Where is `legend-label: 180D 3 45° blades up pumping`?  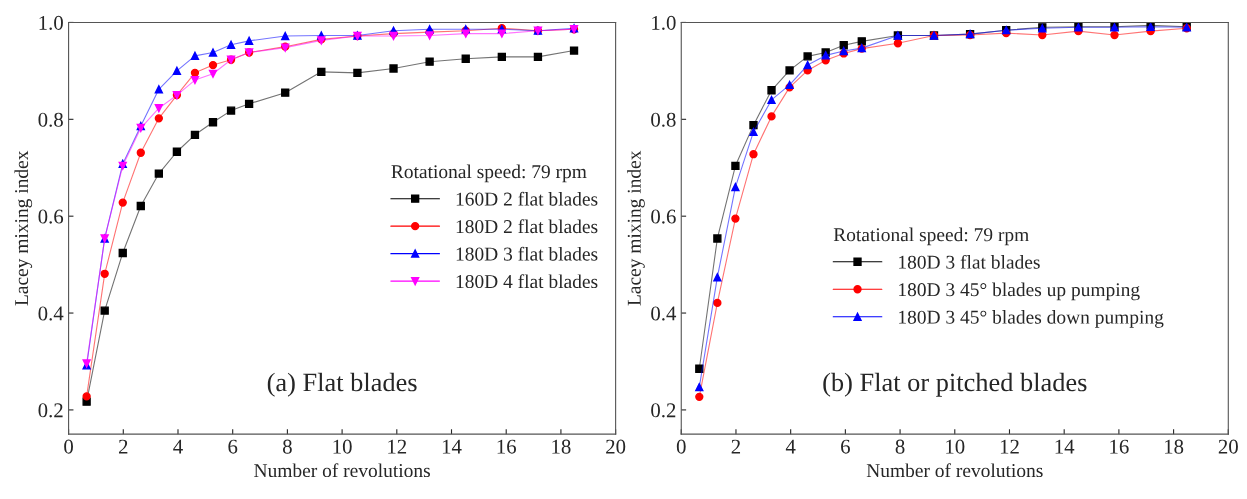 legend-label: 180D 3 45° blades up pumping is located at coordinates (1019, 291).